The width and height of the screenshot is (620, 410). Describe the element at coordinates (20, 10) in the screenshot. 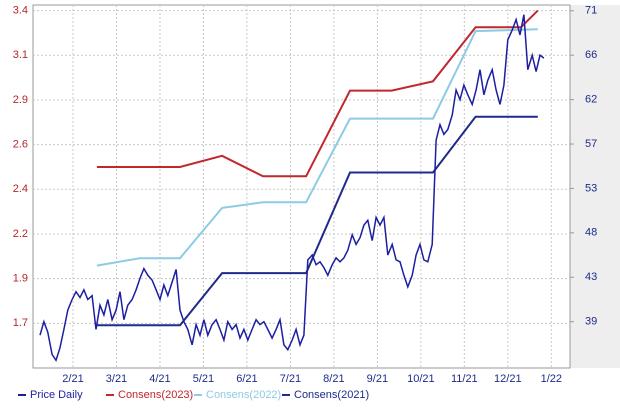

I see `y-tick-label: 3.4` at that location.